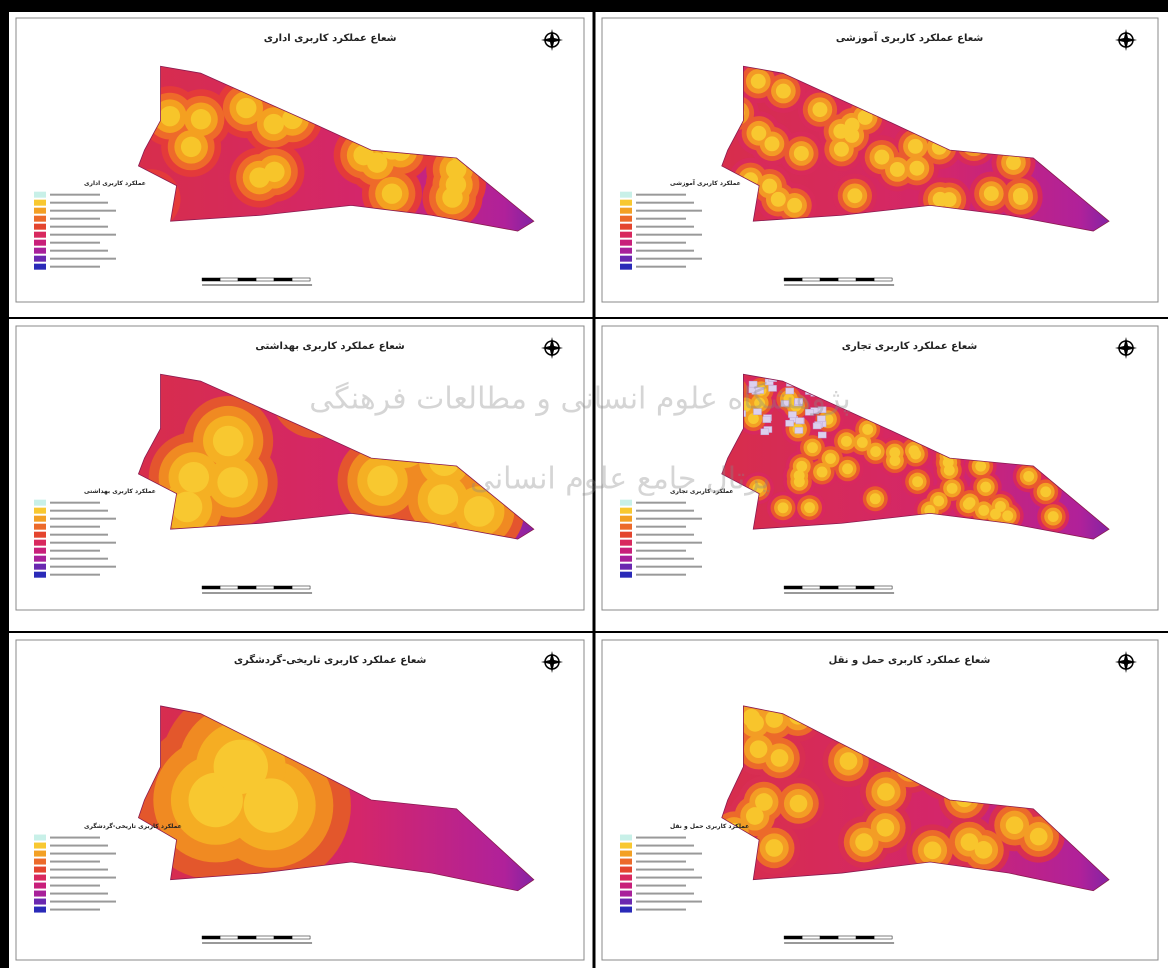 This screenshot has height=968, width=1168. I want to click on border-top, so click(584, 6).